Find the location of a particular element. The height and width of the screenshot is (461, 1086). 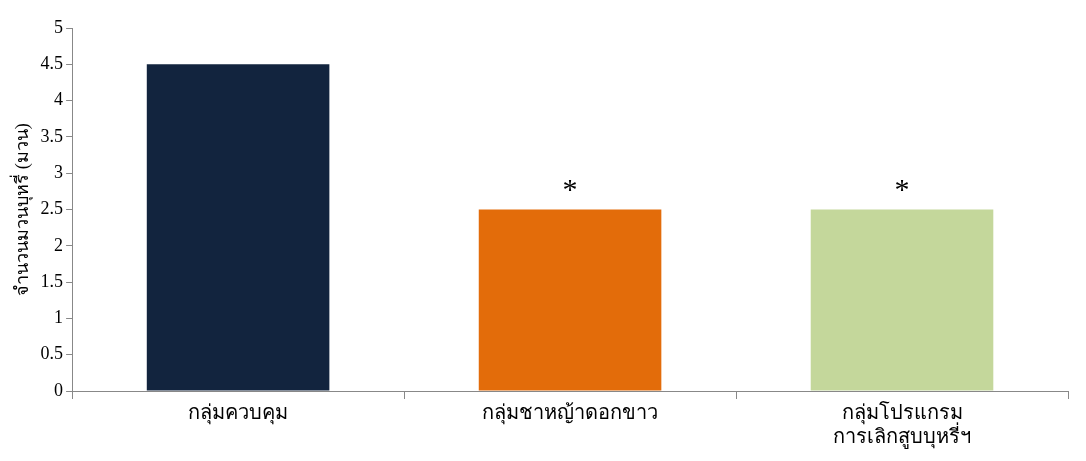

y-tick-label: 1.5 is located at coordinates (52, 280).